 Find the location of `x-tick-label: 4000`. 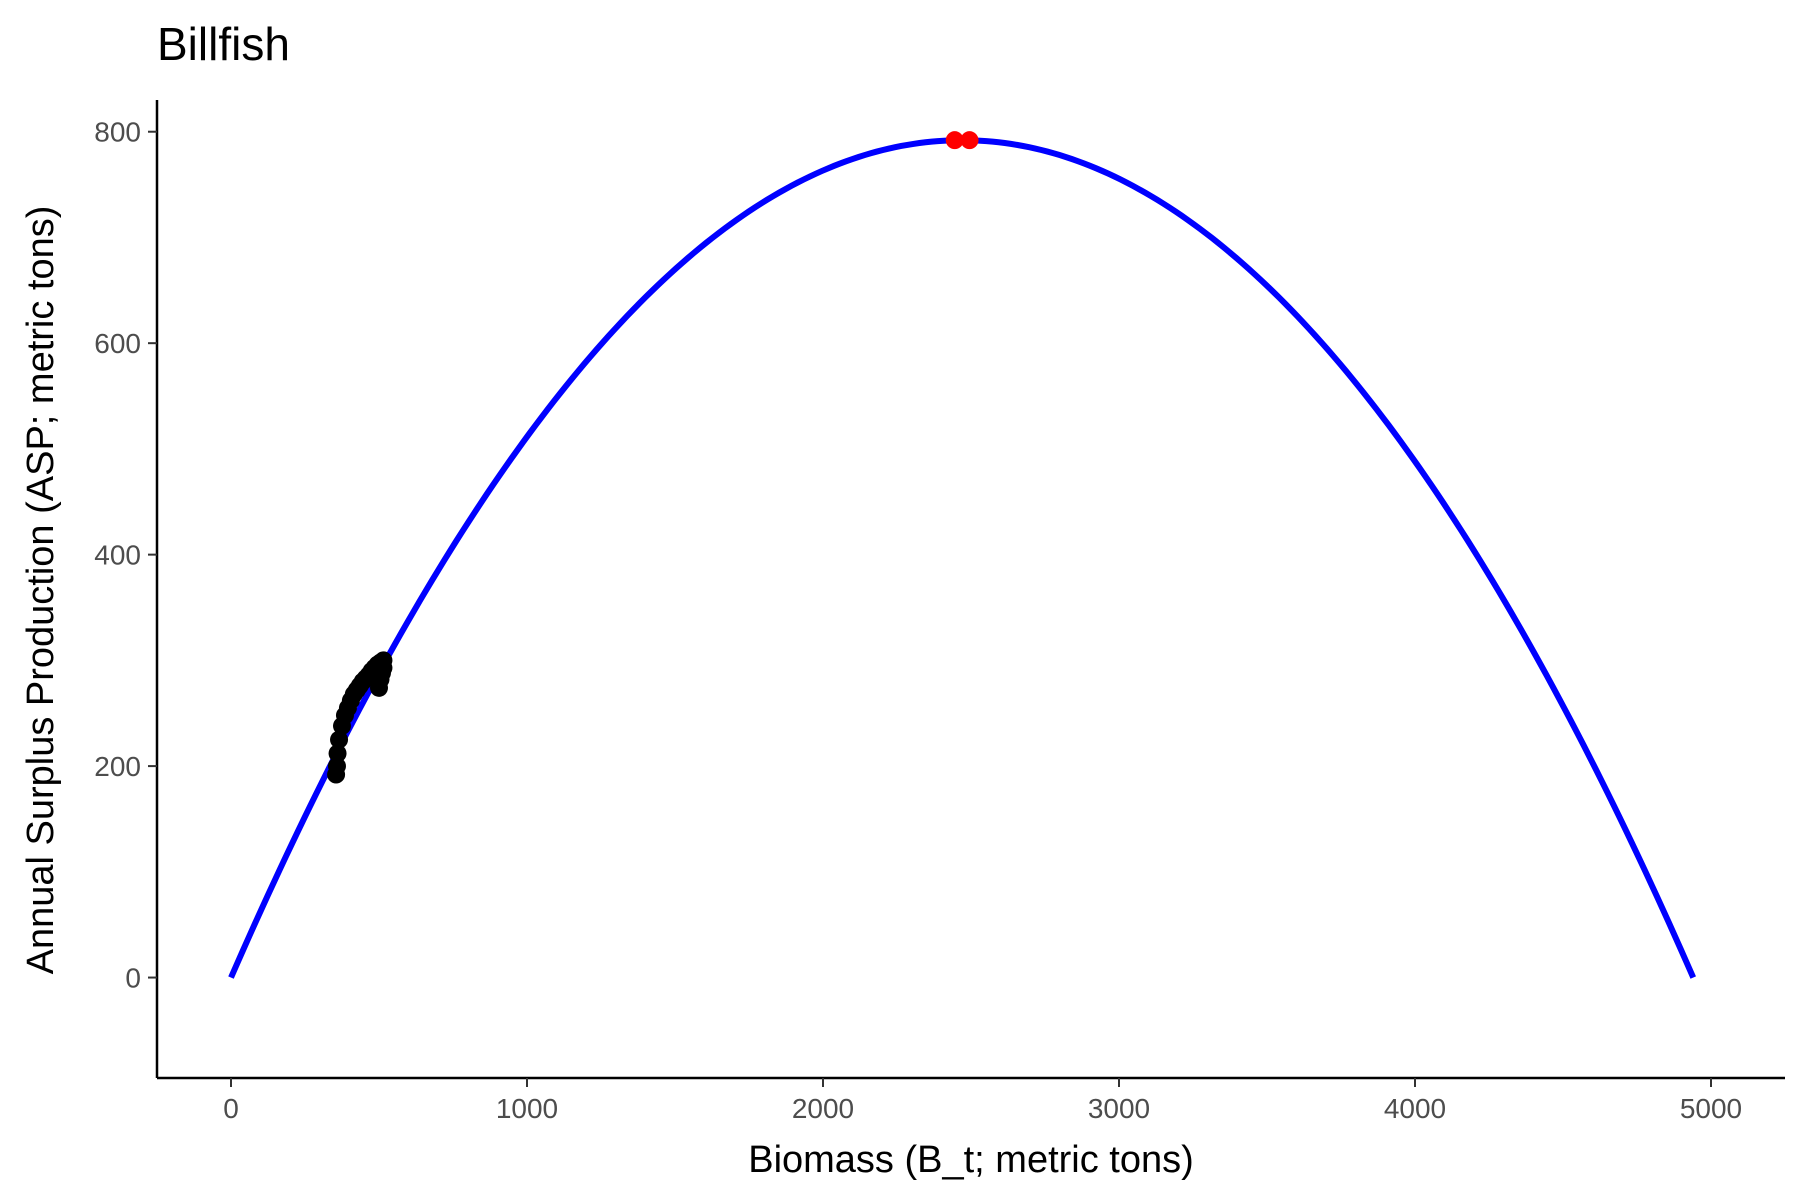

x-tick-label: 4000 is located at coordinates (1415, 1108).